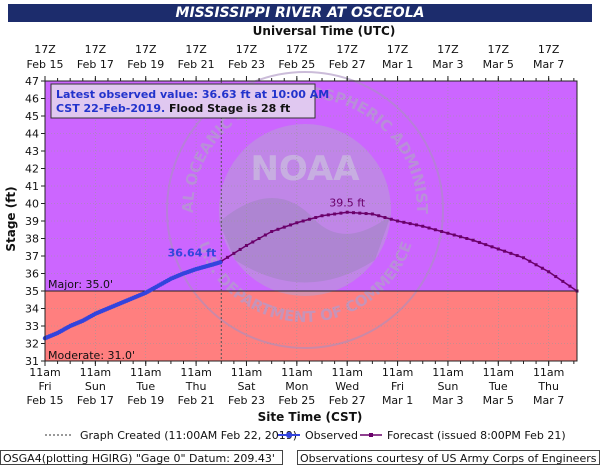 This screenshot has width=600, height=465. I want to click on moderate-threshold-label: Moderate: 31.0', so click(91, 355).